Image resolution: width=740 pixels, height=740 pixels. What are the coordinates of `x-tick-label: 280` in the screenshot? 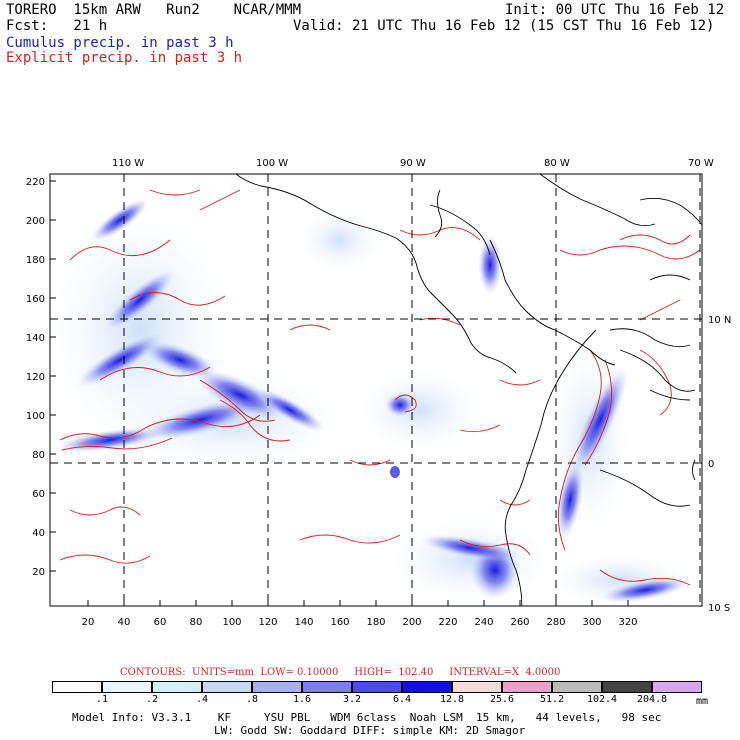 It's located at (555, 622).